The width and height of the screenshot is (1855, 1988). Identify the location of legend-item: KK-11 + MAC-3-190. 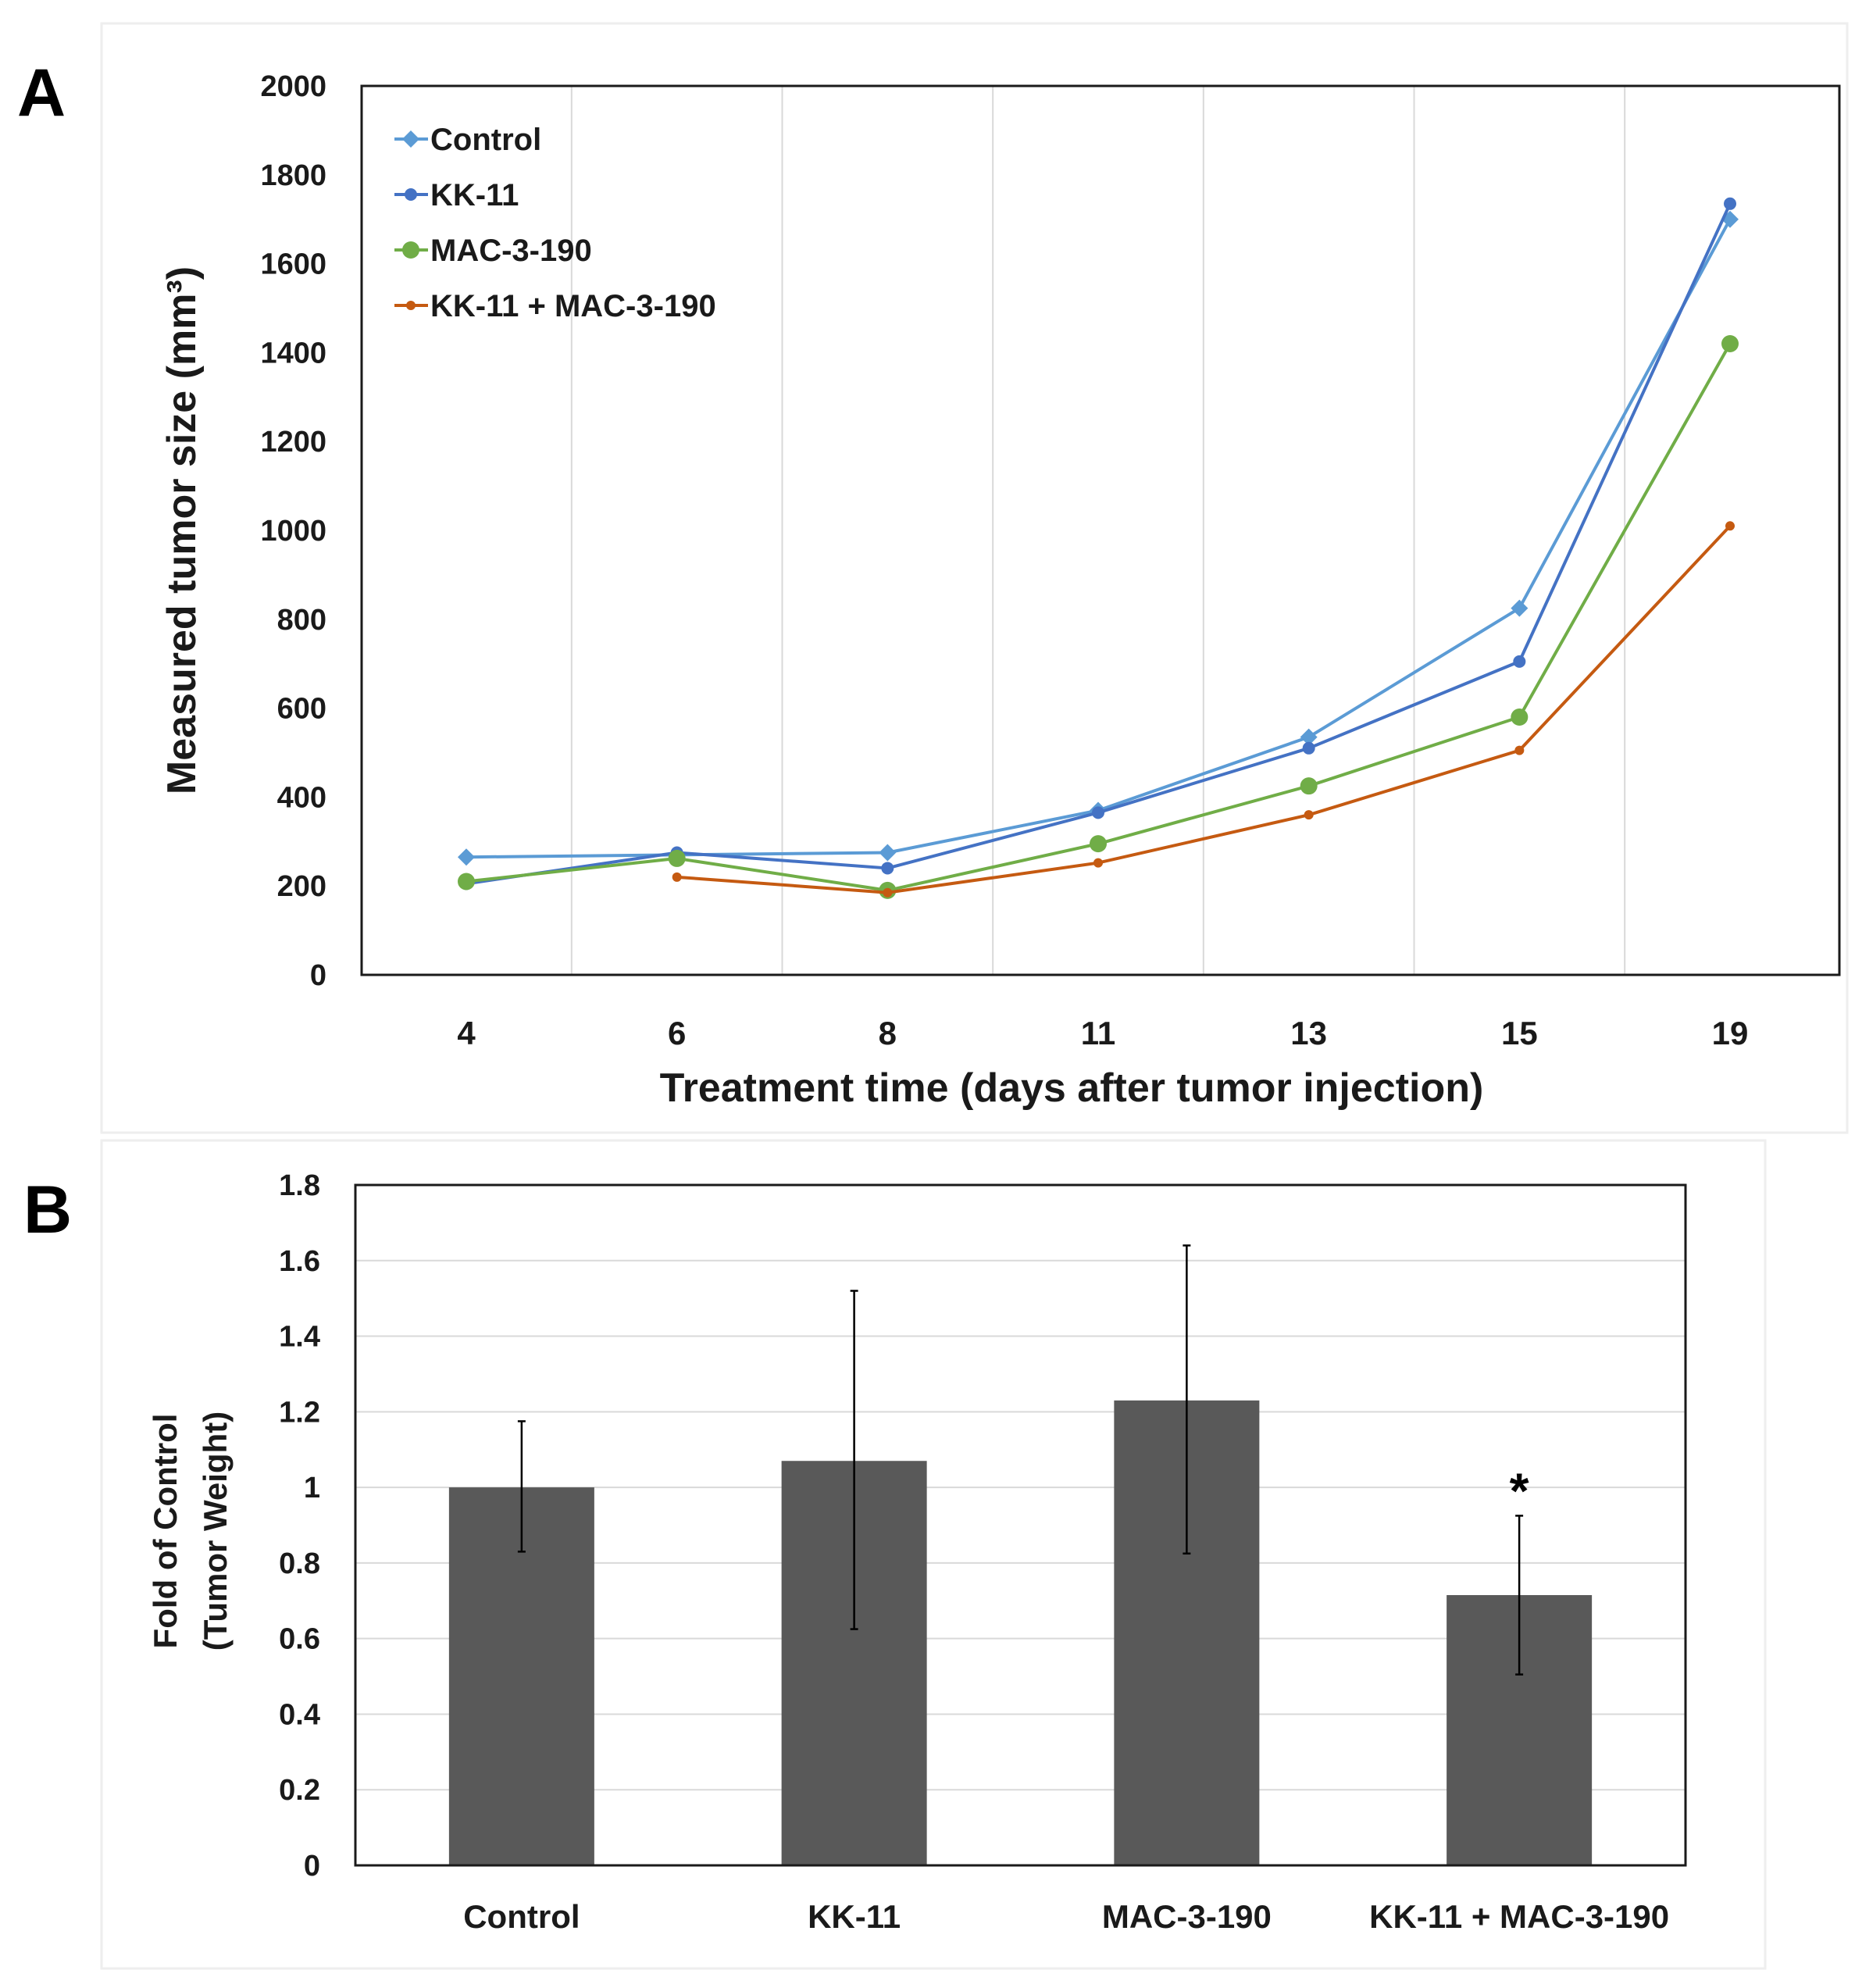
(555, 306).